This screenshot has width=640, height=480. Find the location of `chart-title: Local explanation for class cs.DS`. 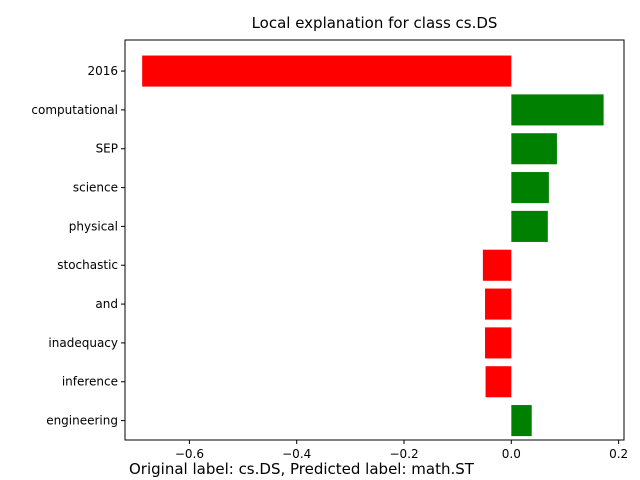

chart-title: Local explanation for class cs.DS is located at coordinates (375, 23).